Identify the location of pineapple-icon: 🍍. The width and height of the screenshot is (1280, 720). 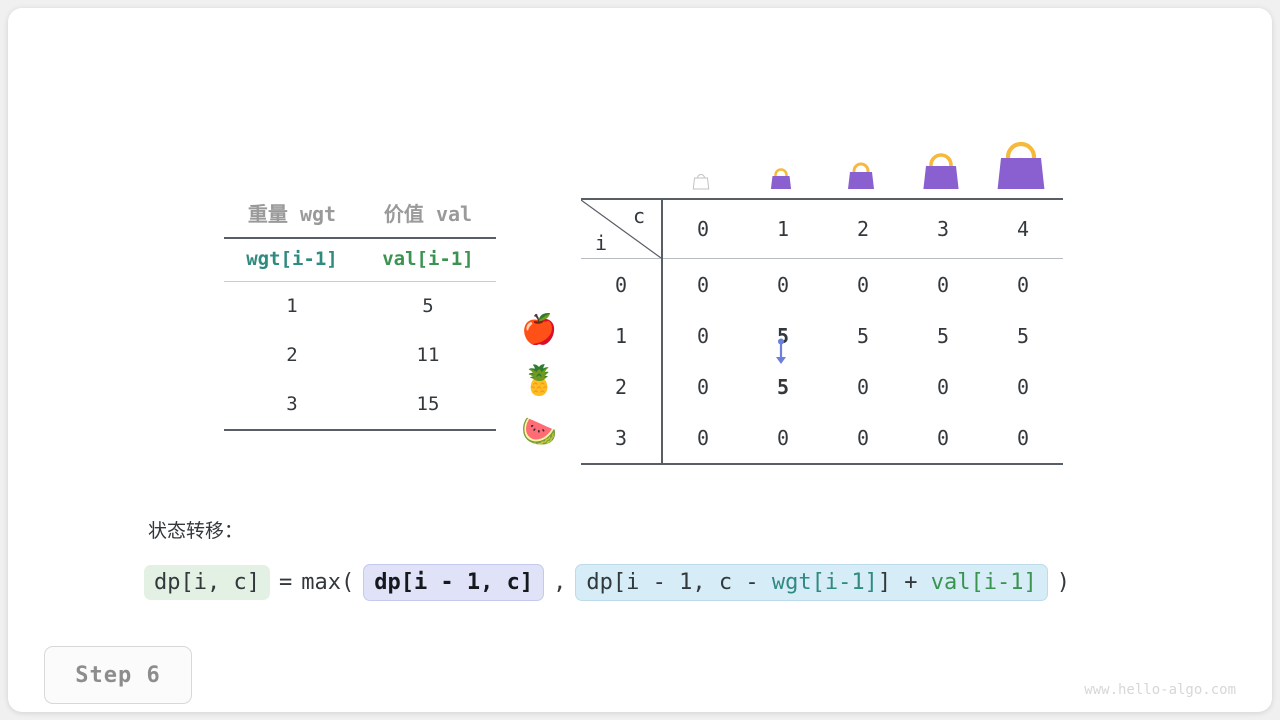
(539, 380).